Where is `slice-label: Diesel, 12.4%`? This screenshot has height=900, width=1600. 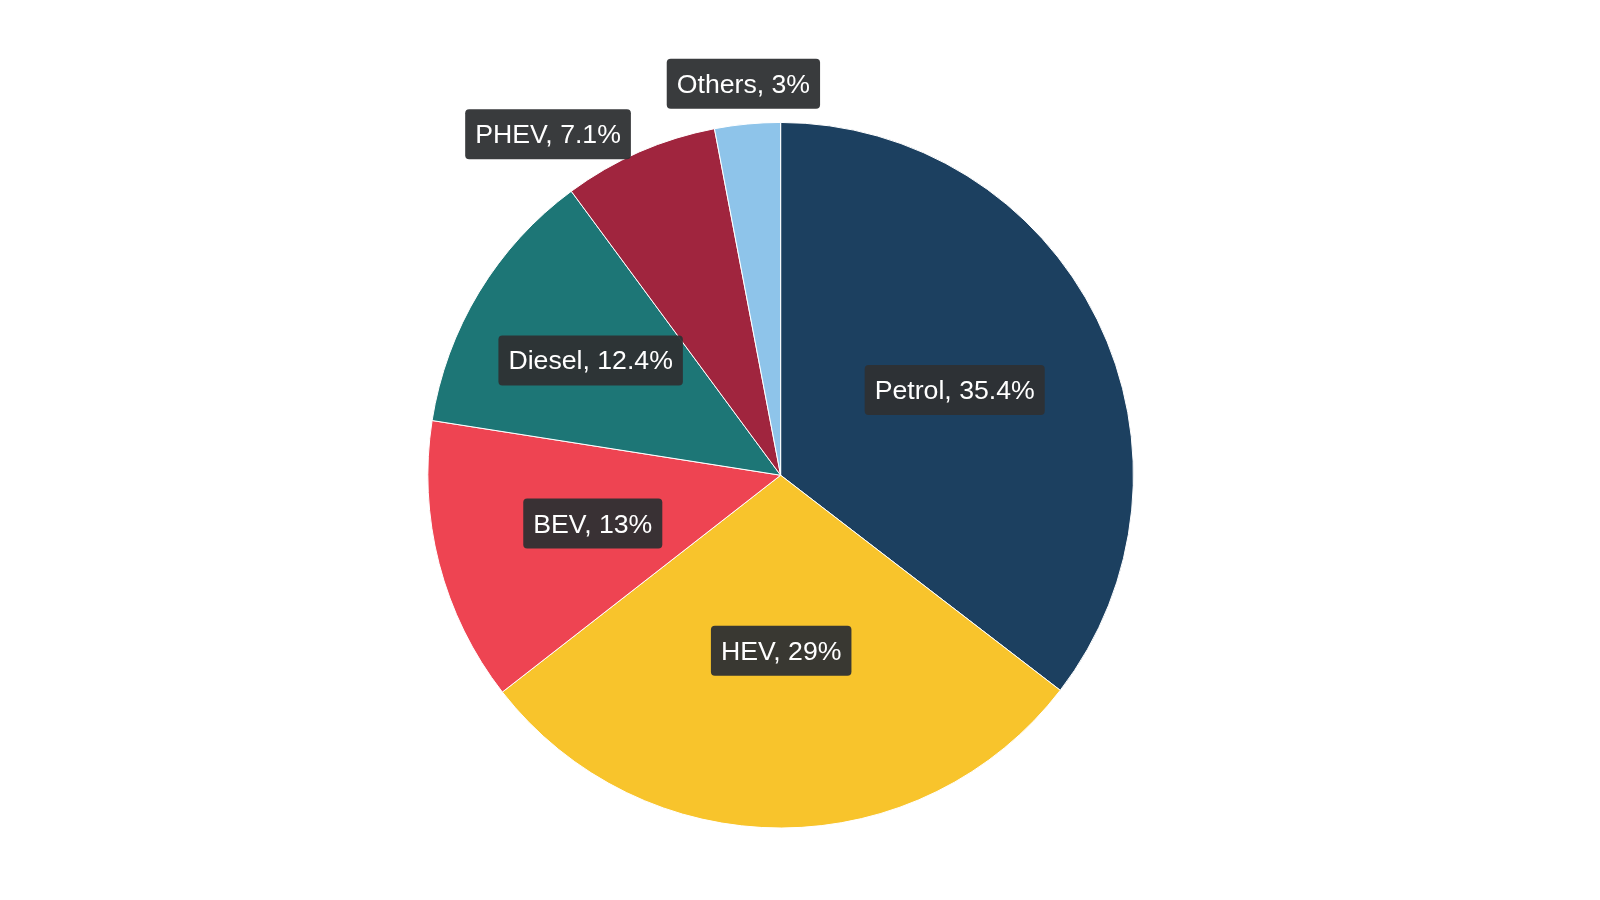 slice-label: Diesel, 12.4% is located at coordinates (590, 360).